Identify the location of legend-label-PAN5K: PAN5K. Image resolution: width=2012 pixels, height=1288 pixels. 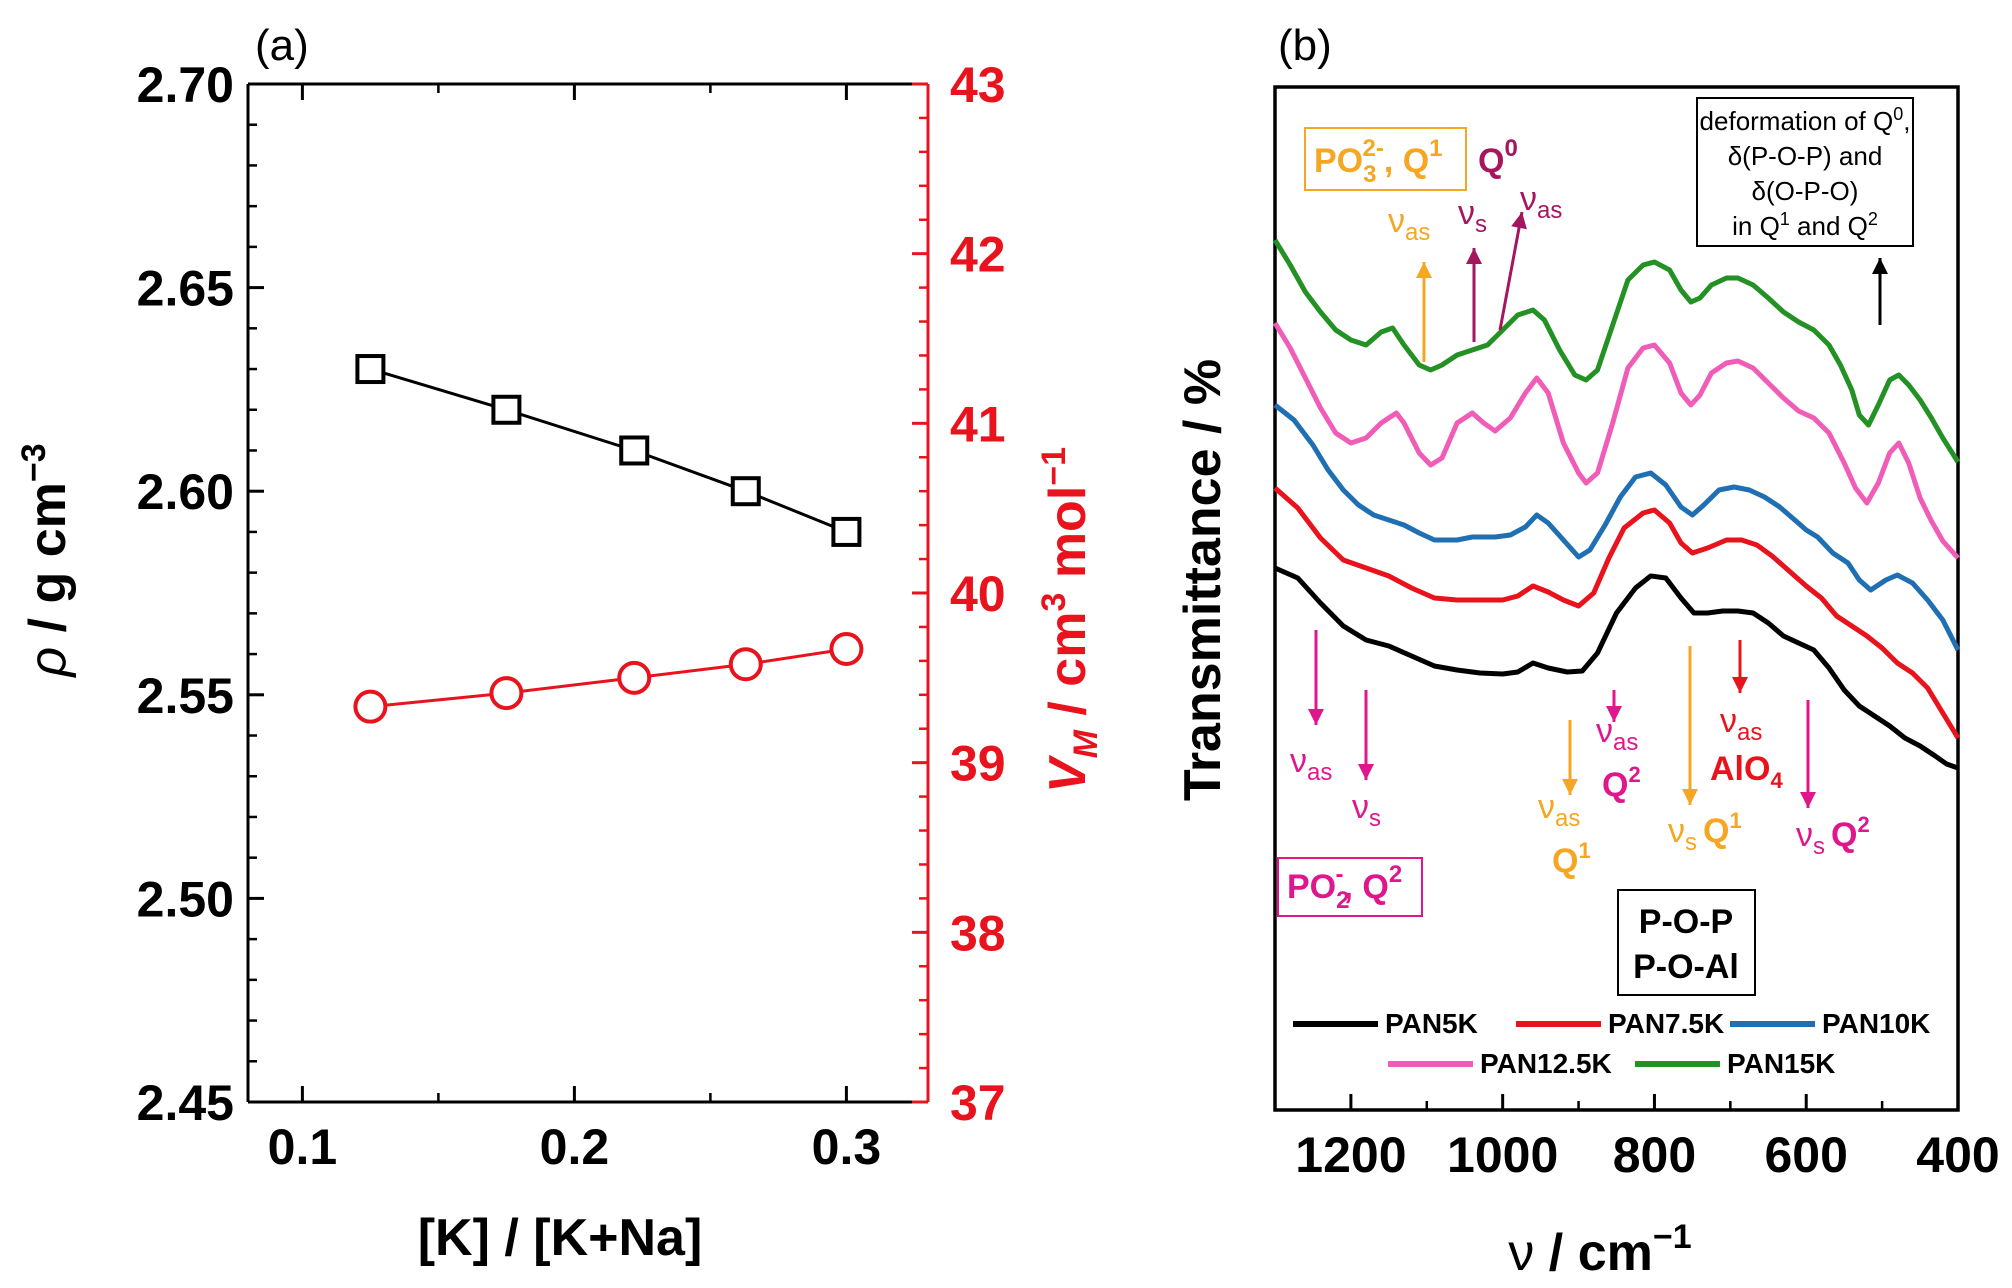
(1431, 1023).